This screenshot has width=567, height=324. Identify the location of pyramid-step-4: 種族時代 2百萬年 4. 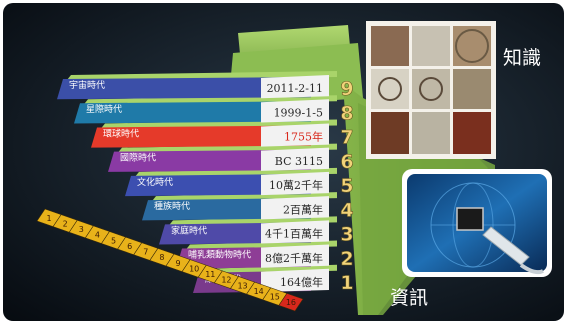
(248, 207).